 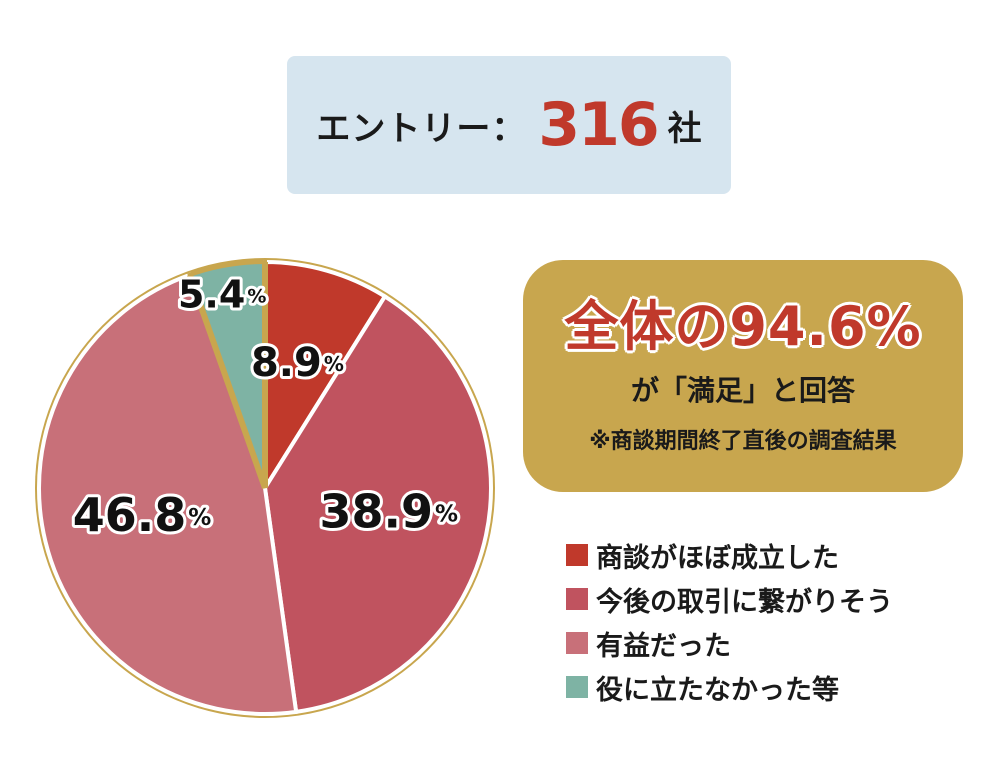 I want to click on summary-box: 全体の94.6% が「満足」と回答 ※商談期間終了直後の調査結果, so click(x=743, y=376).